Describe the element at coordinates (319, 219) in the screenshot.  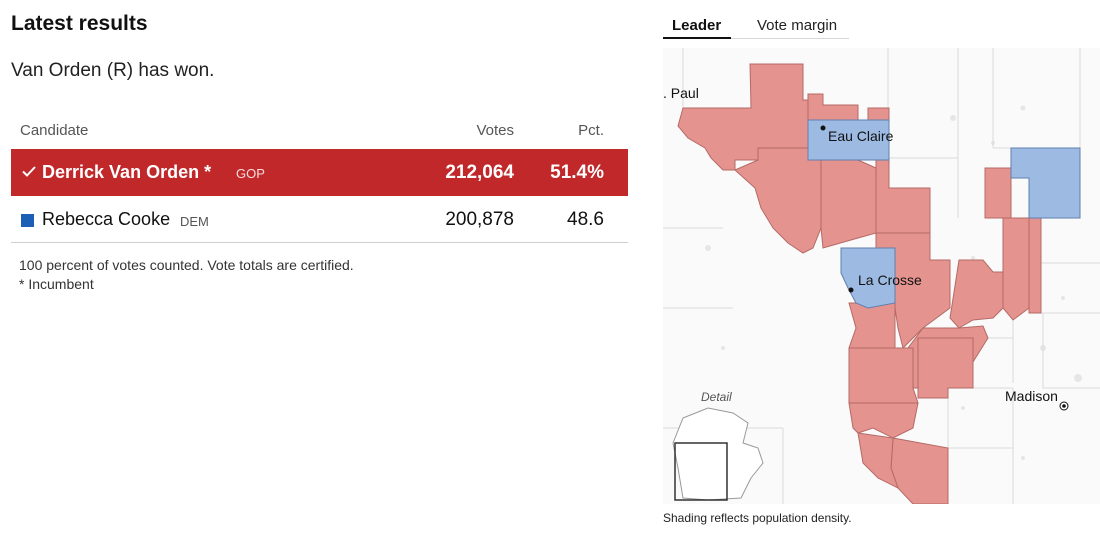
I see `table-row: Rebecca Cooke DEM 200,878 48.6` at that location.